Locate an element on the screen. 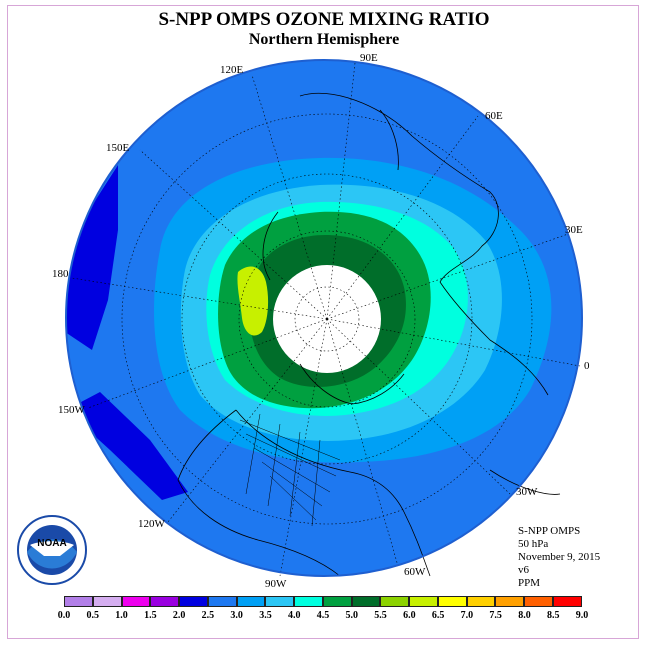 The height and width of the screenshot is (648, 648). coastline-greenland is located at coordinates (352, 384).